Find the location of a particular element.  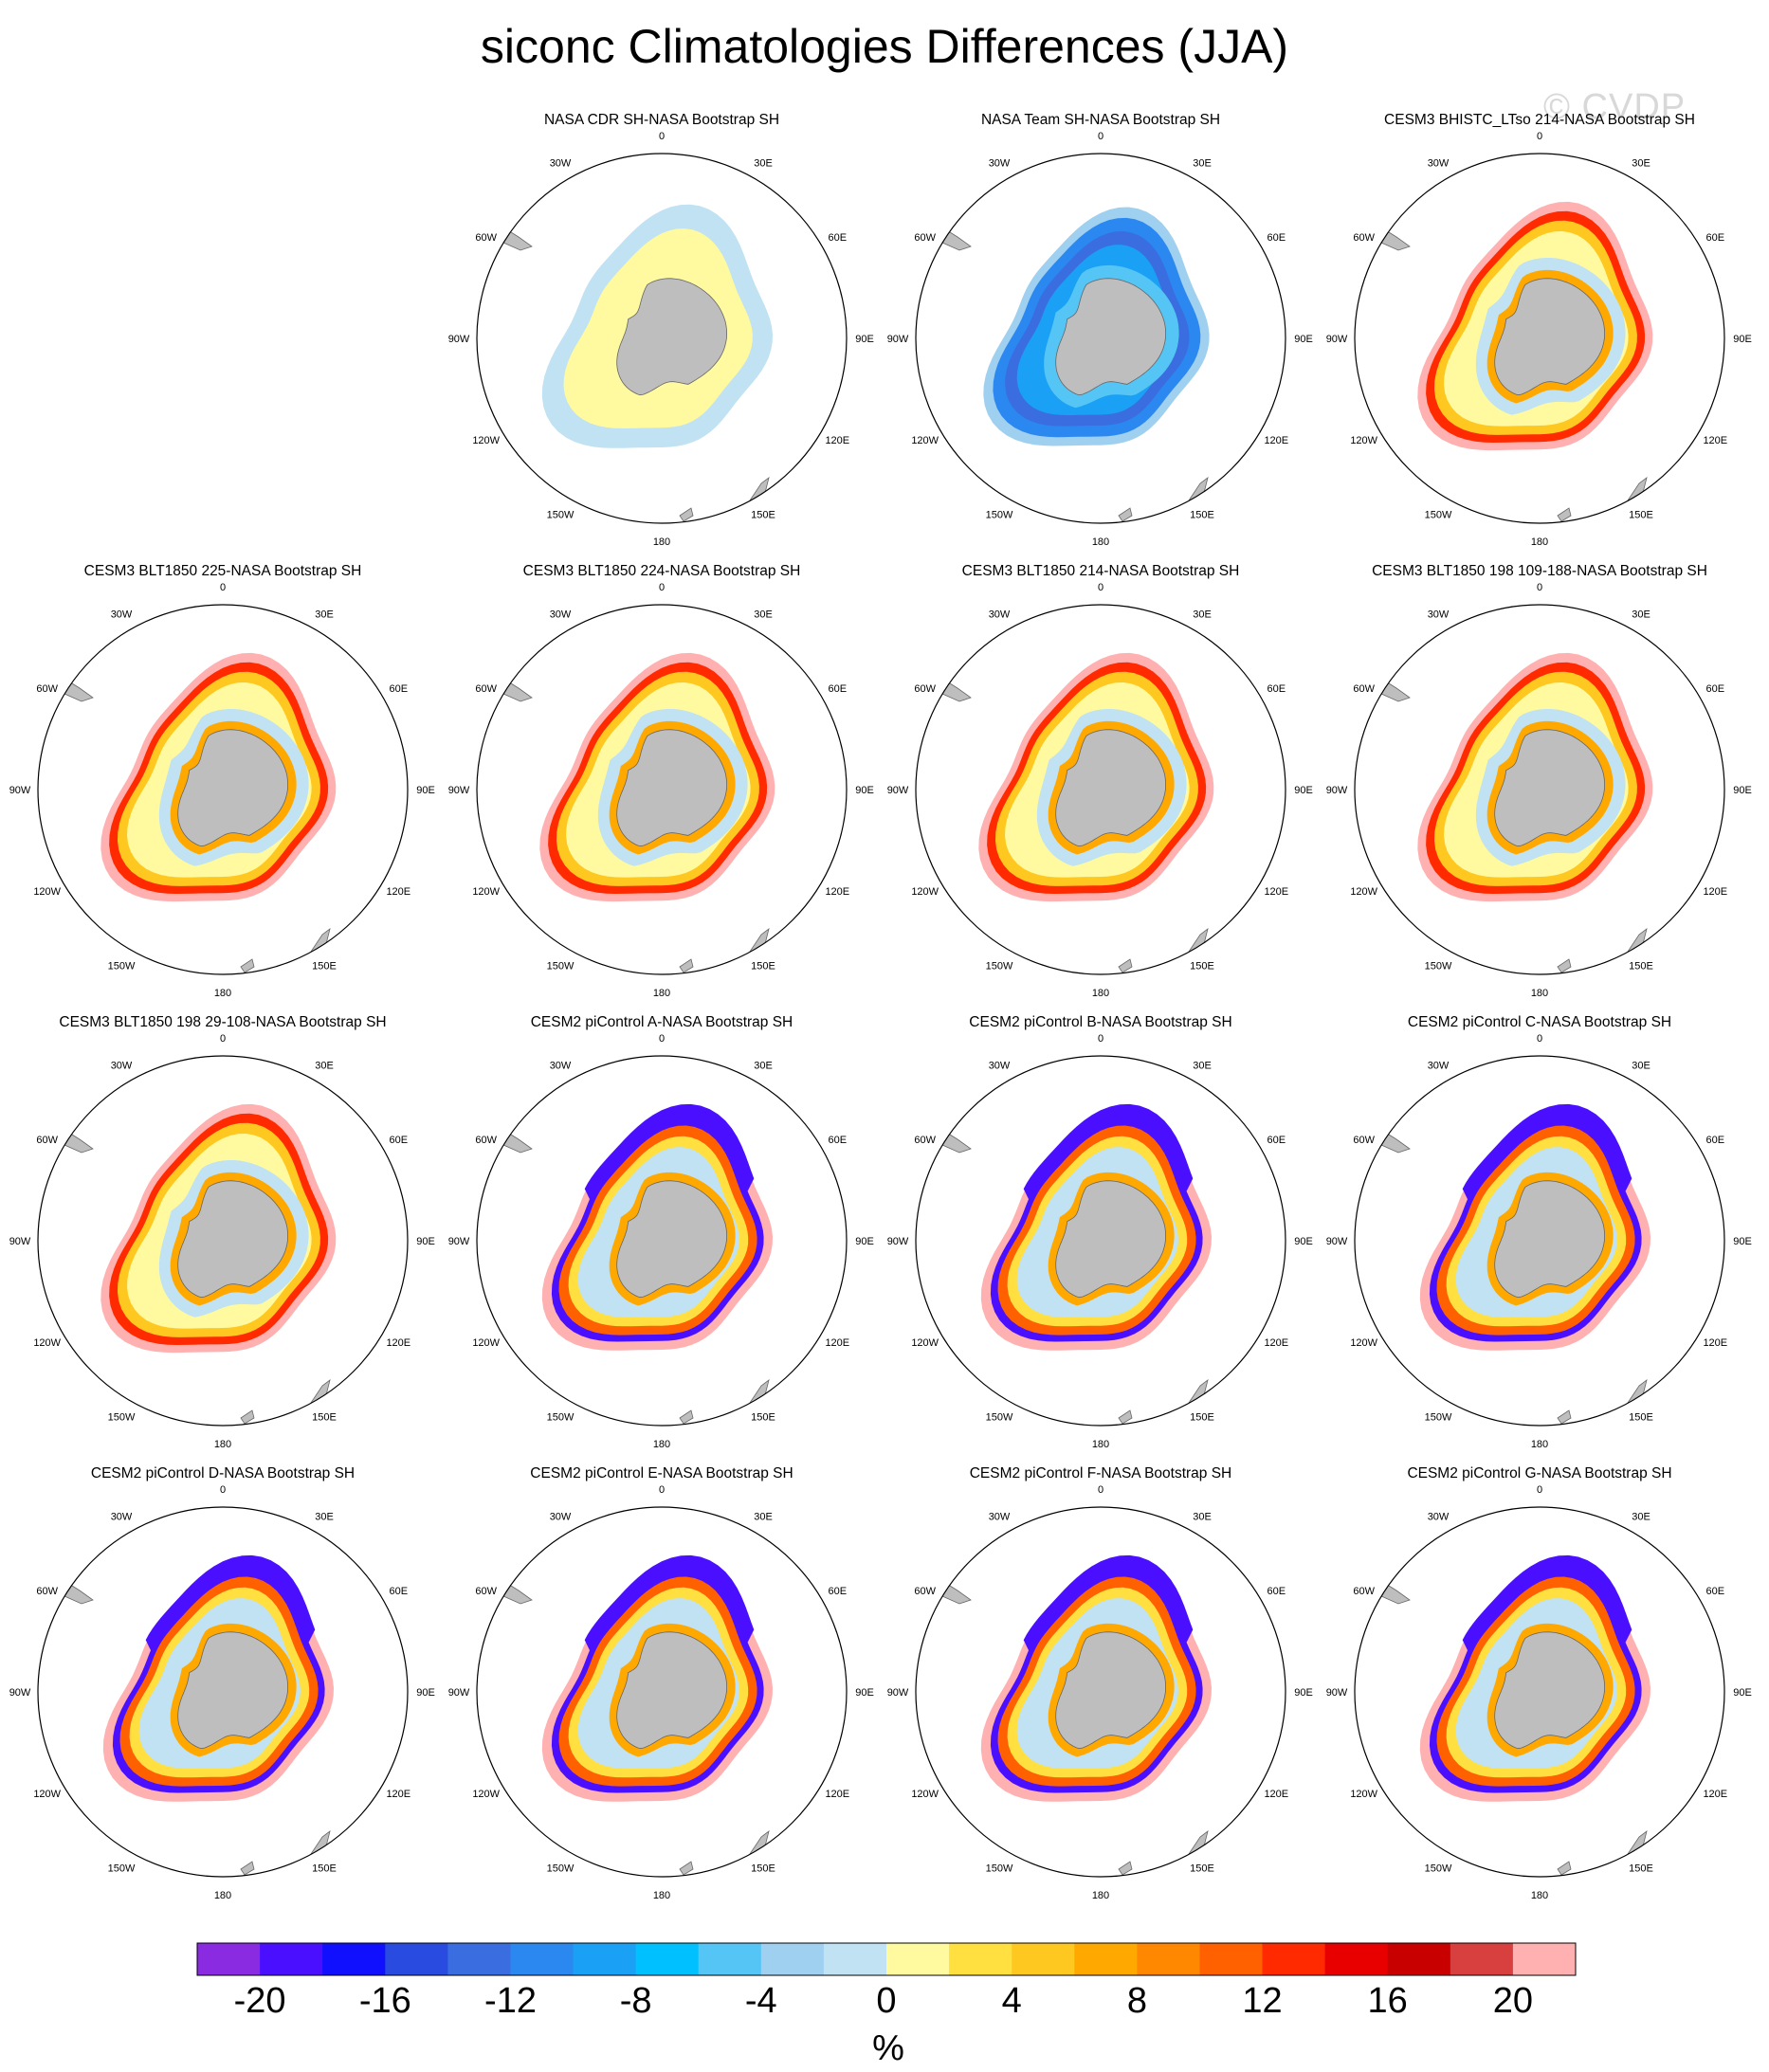

colorbar-tick-label: -12 is located at coordinates (511, 2001).